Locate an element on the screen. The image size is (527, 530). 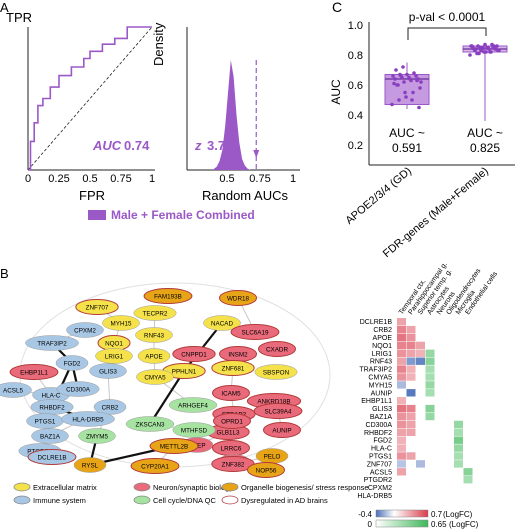
network-node-label: TRAF3IP2 is located at coordinates (52, 343).